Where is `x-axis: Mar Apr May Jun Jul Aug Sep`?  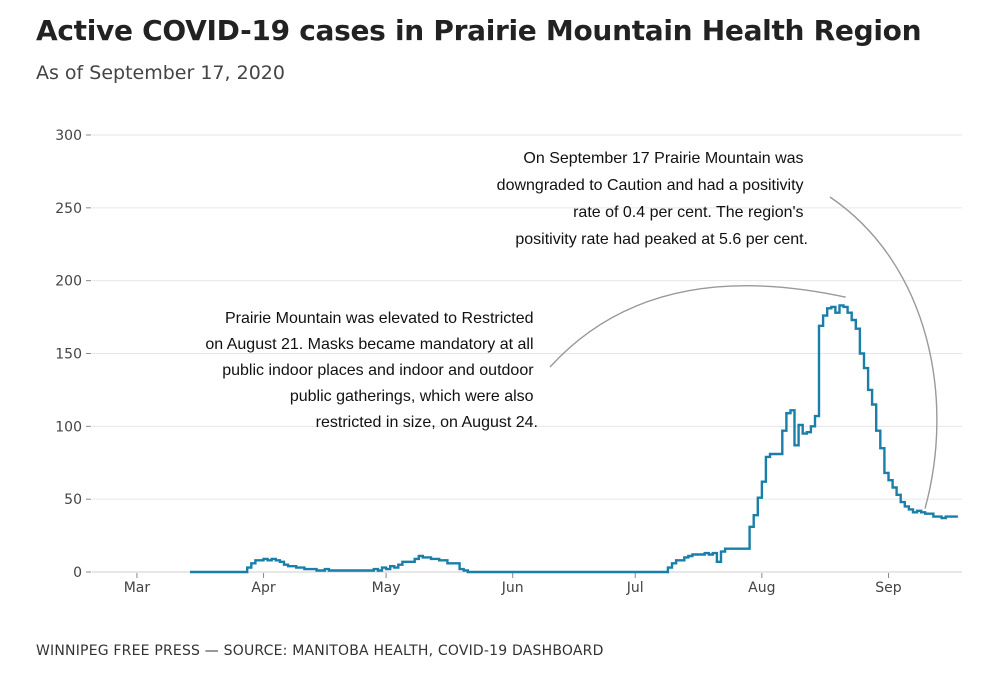 x-axis: Mar Apr May Jun Jul Aug Sep is located at coordinates (513, 584).